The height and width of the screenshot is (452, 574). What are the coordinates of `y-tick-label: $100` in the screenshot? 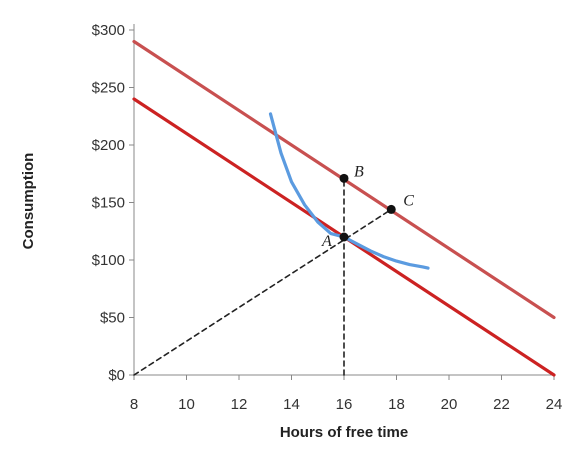 It's located at (108, 260).